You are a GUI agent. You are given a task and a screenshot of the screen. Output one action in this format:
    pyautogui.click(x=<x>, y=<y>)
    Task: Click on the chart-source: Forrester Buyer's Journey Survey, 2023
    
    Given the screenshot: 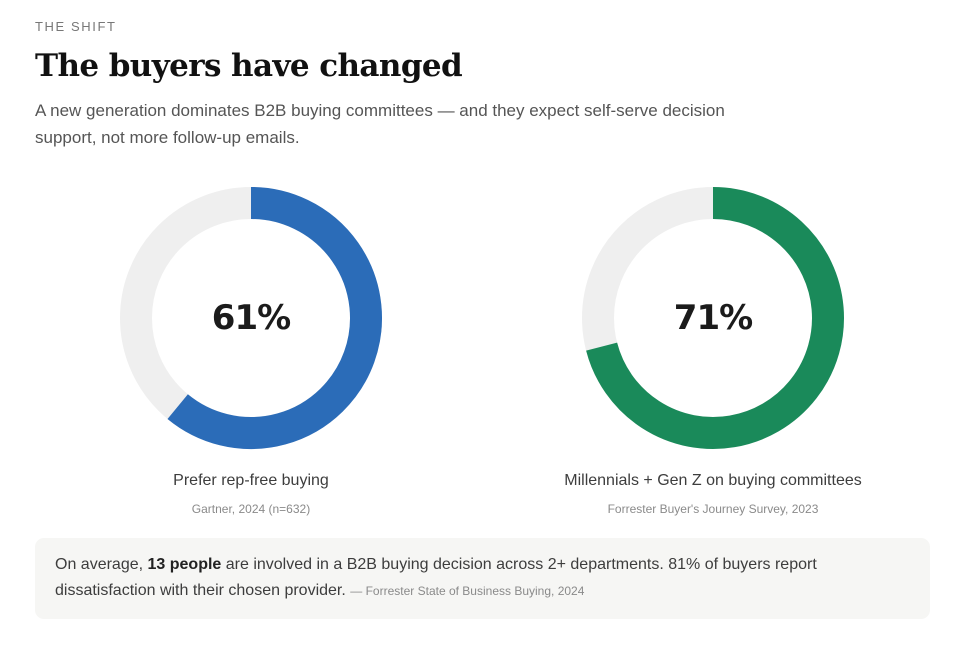 What is the action you would take?
    pyautogui.click(x=713, y=509)
    